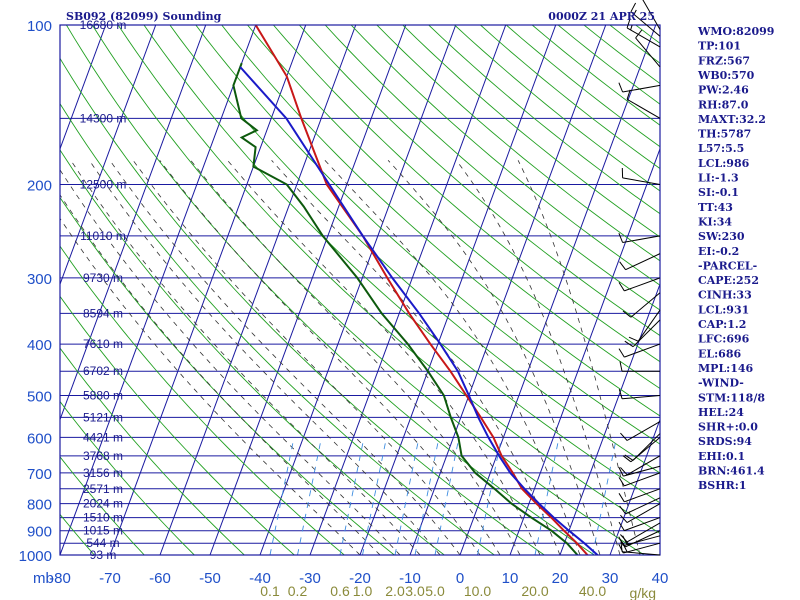  What do you see at coordinates (103, 473) in the screenshot?
I see `height-label: 3156 m` at bounding box center [103, 473].